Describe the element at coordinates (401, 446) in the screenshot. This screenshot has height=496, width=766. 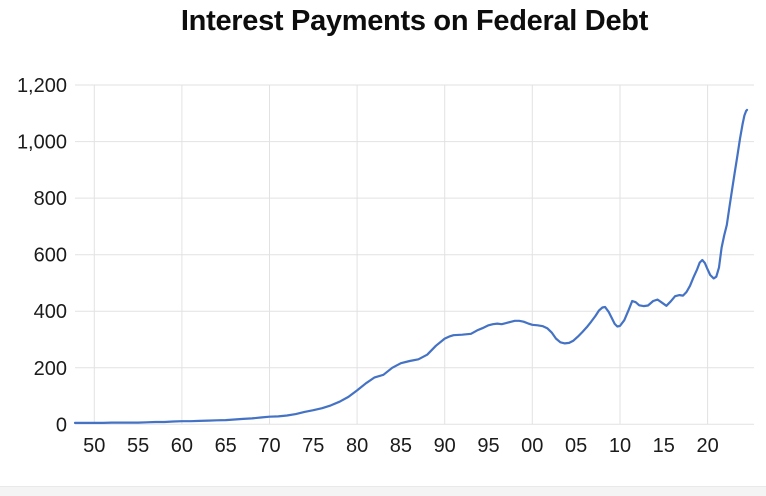
I see `x-axis-tick-label: 85` at that location.